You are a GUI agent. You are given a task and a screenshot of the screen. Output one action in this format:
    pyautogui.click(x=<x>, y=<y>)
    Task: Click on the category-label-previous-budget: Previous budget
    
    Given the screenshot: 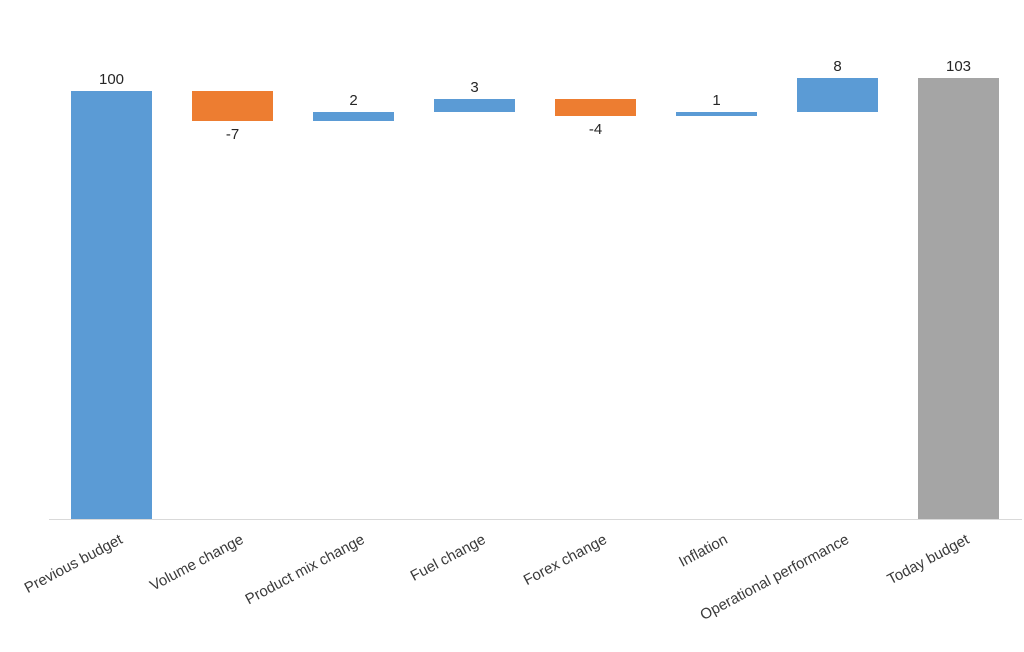 What is the action you would take?
    pyautogui.click(x=73, y=564)
    